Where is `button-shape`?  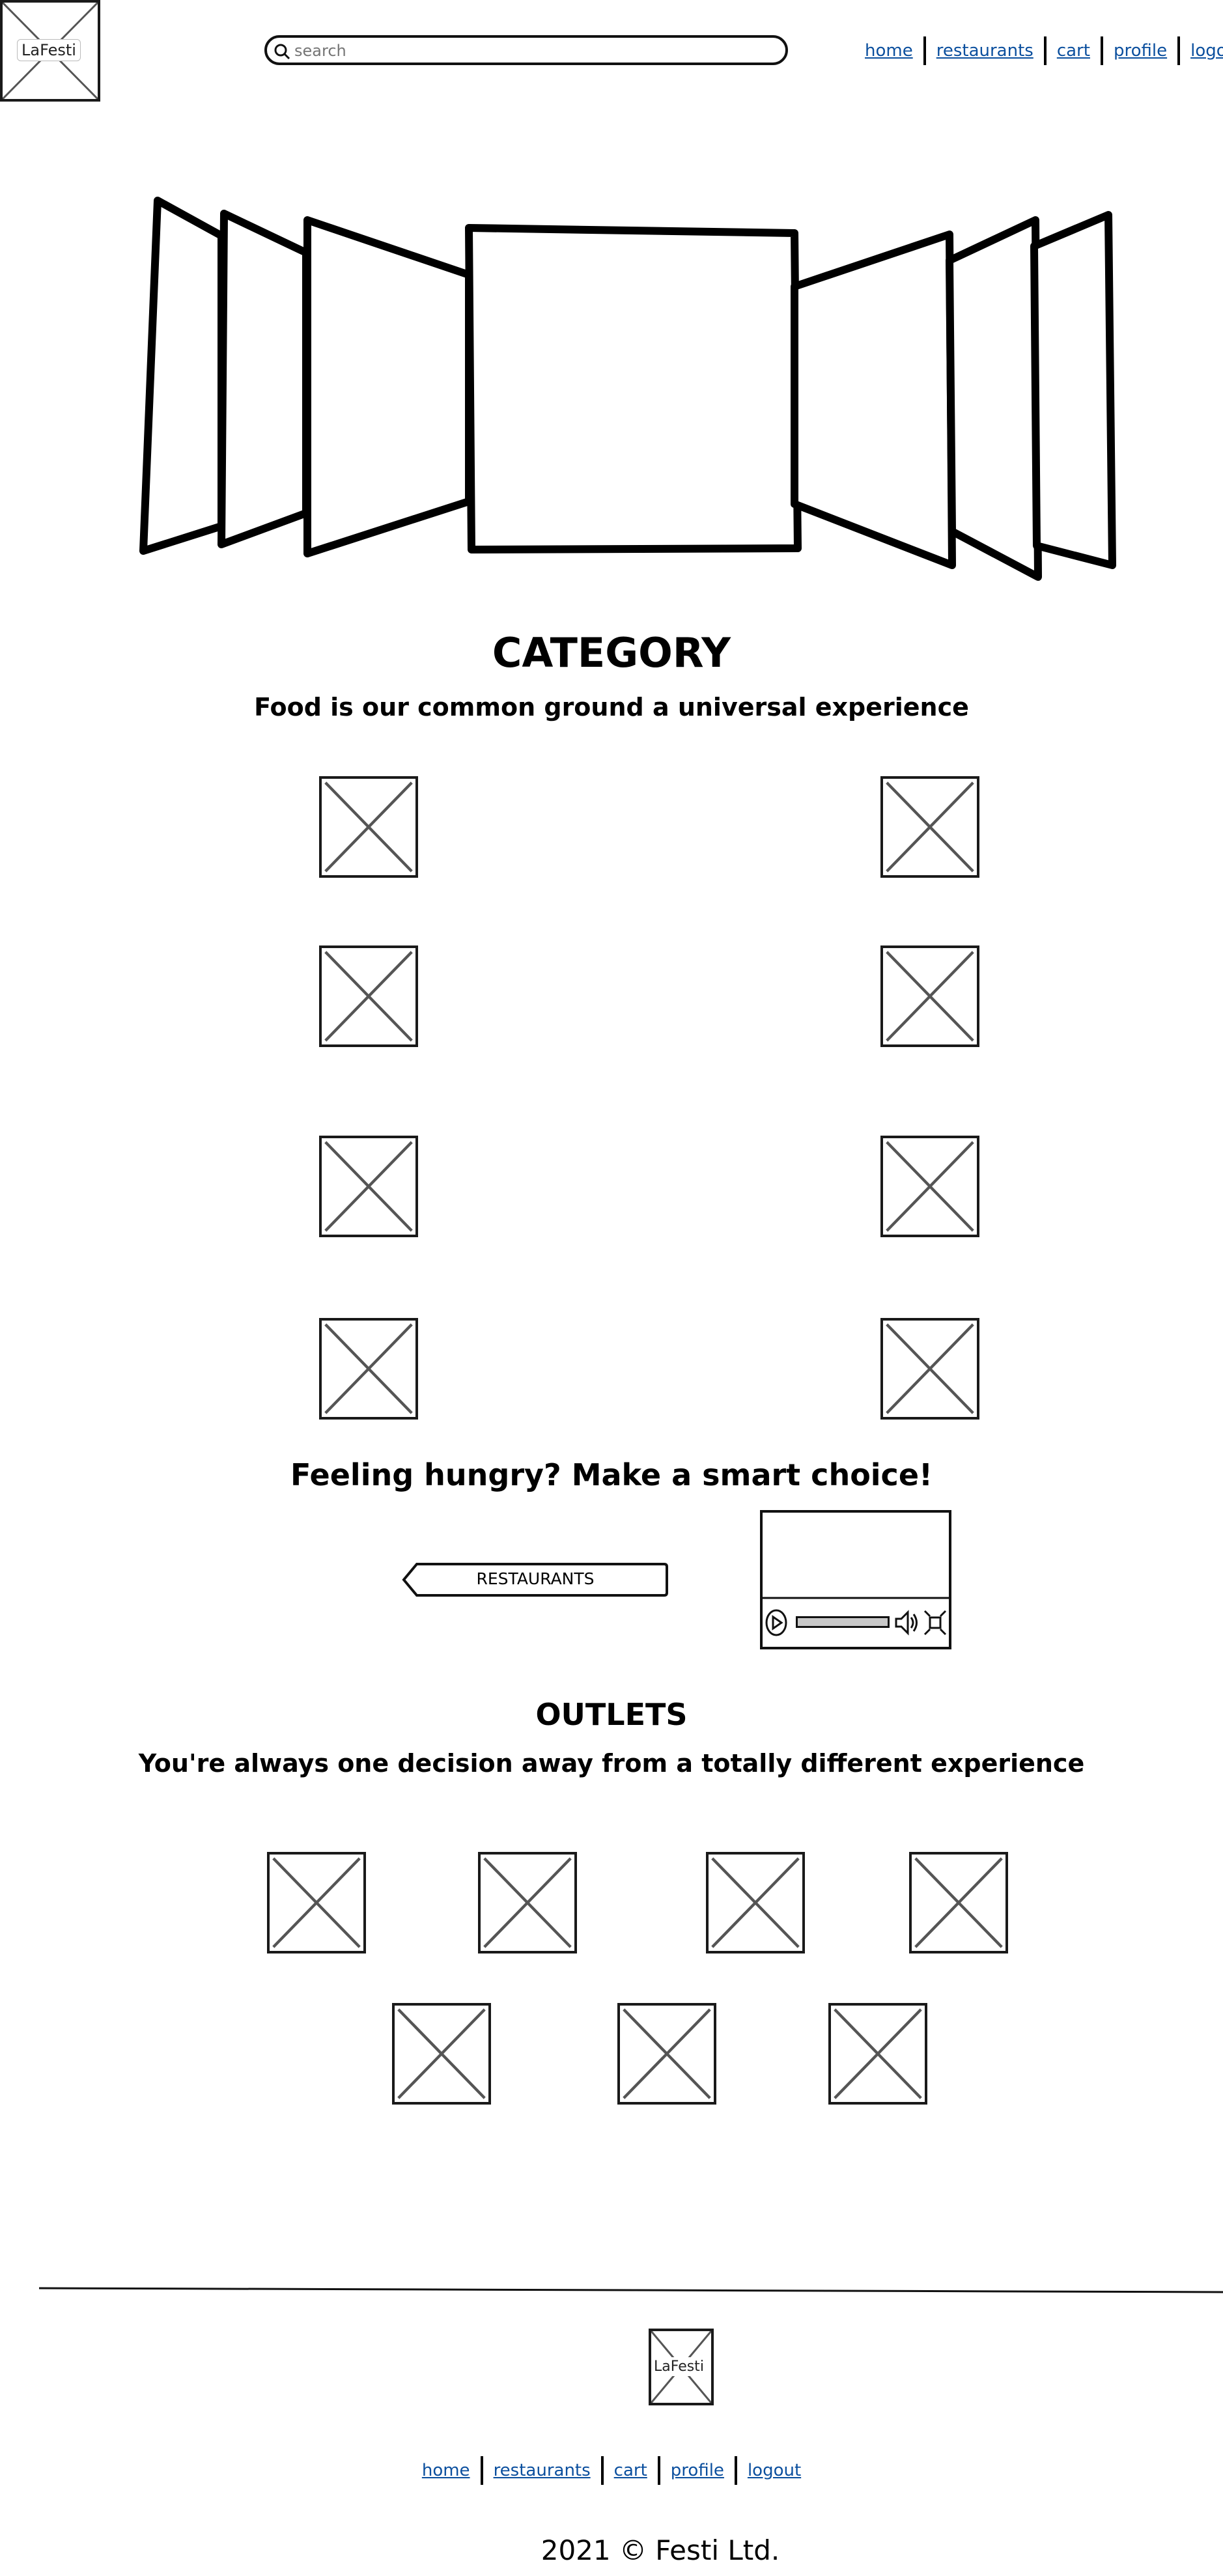 button-shape is located at coordinates (535, 1580).